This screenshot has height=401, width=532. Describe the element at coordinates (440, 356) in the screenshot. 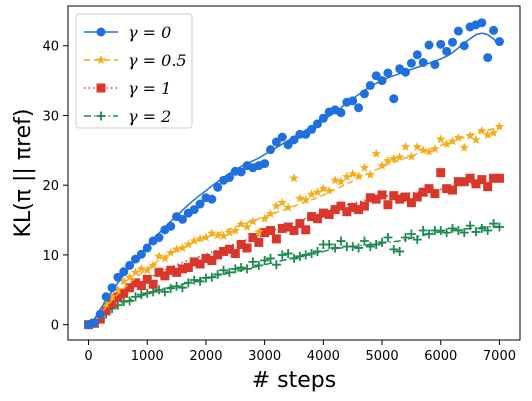

I see `x-tick-label: 6000` at that location.